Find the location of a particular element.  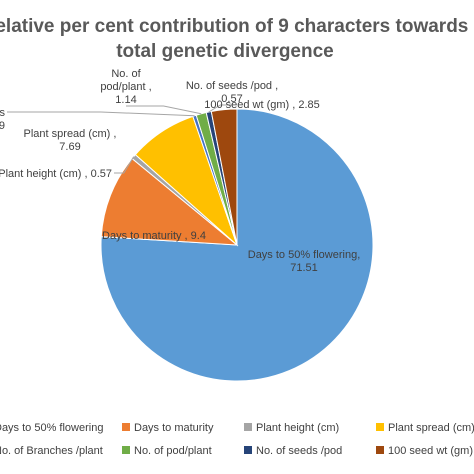

data-label-1-line-1: Days to 50% flowering, is located at coordinates (304, 255).